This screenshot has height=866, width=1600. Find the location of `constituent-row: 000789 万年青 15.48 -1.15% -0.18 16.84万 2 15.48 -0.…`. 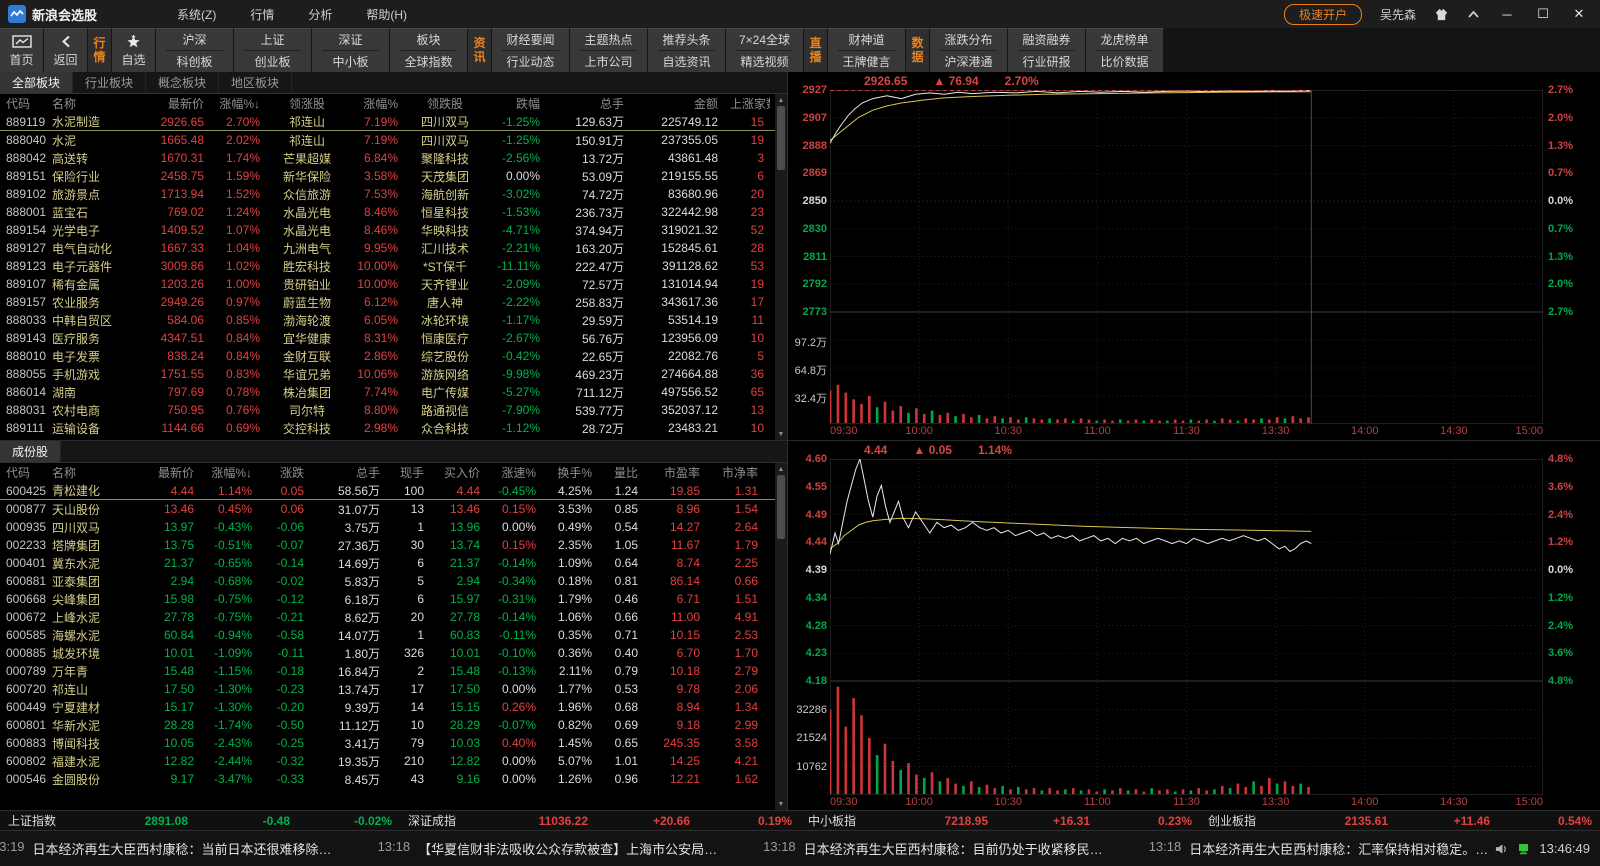

constituent-row: 000789 万年青 15.48 -1.15% -0.18 16.84万 2 15.48 -0.… is located at coordinates (387, 671).